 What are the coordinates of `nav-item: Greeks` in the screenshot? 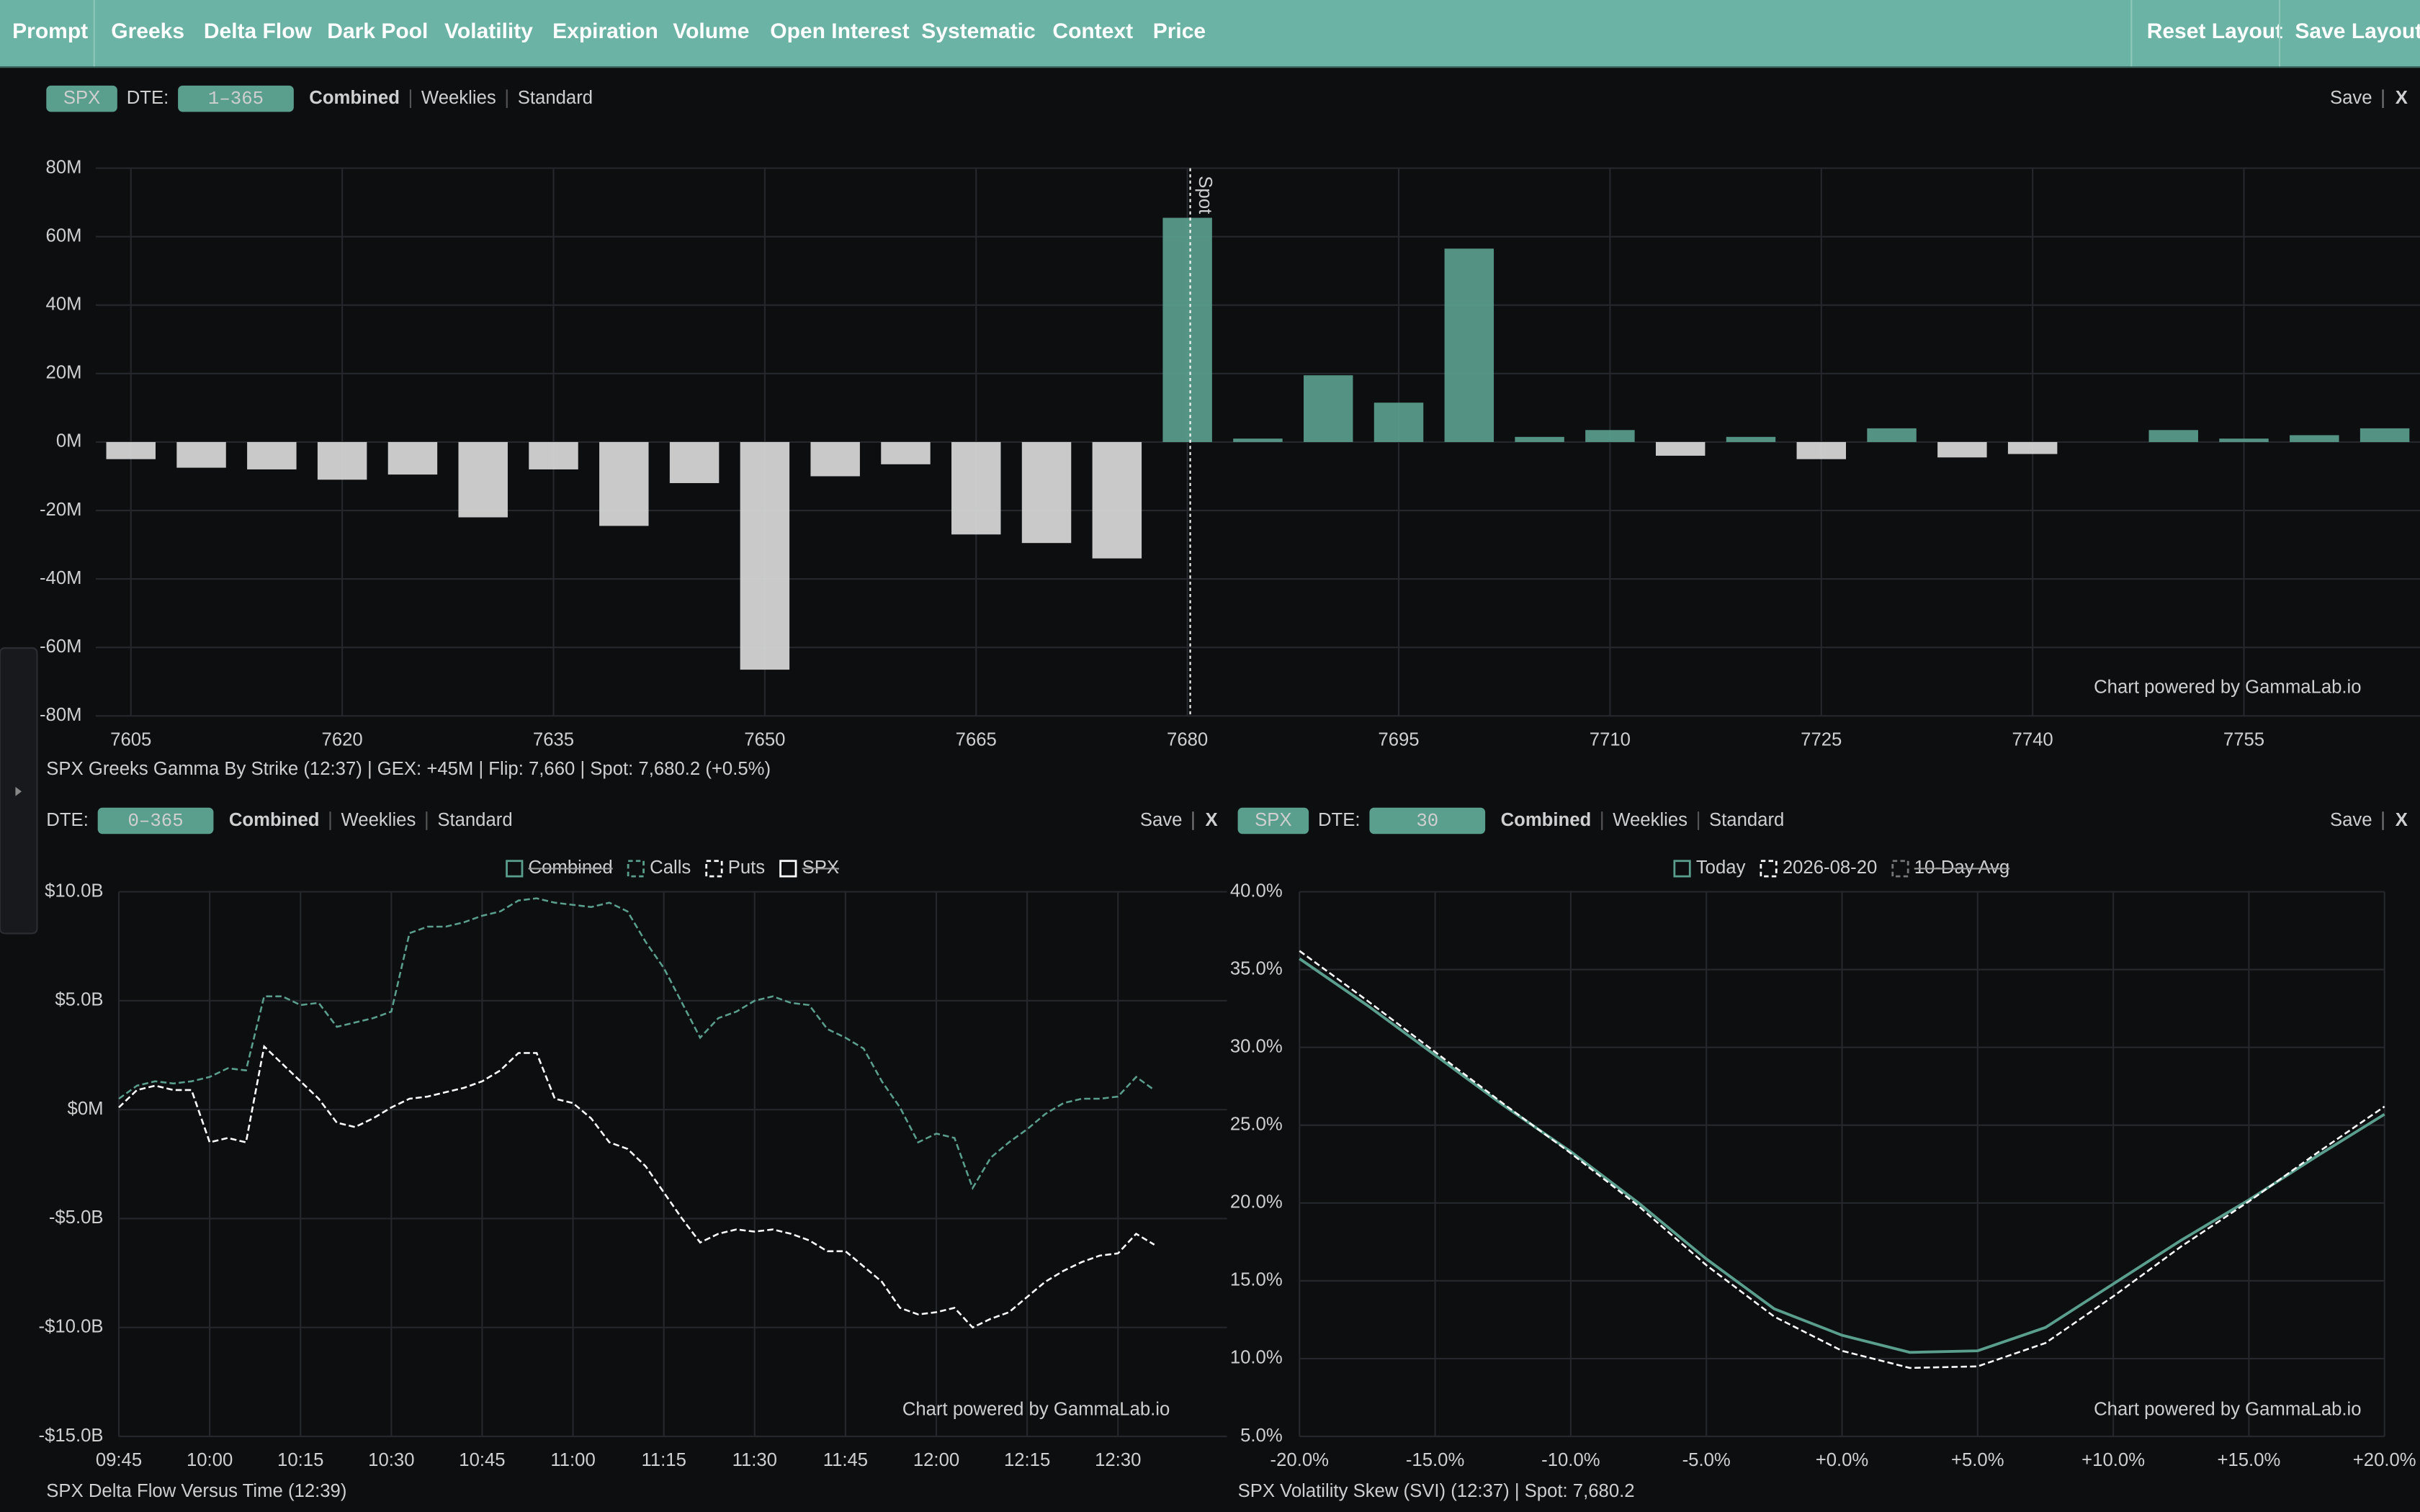 It's located at (147, 31).